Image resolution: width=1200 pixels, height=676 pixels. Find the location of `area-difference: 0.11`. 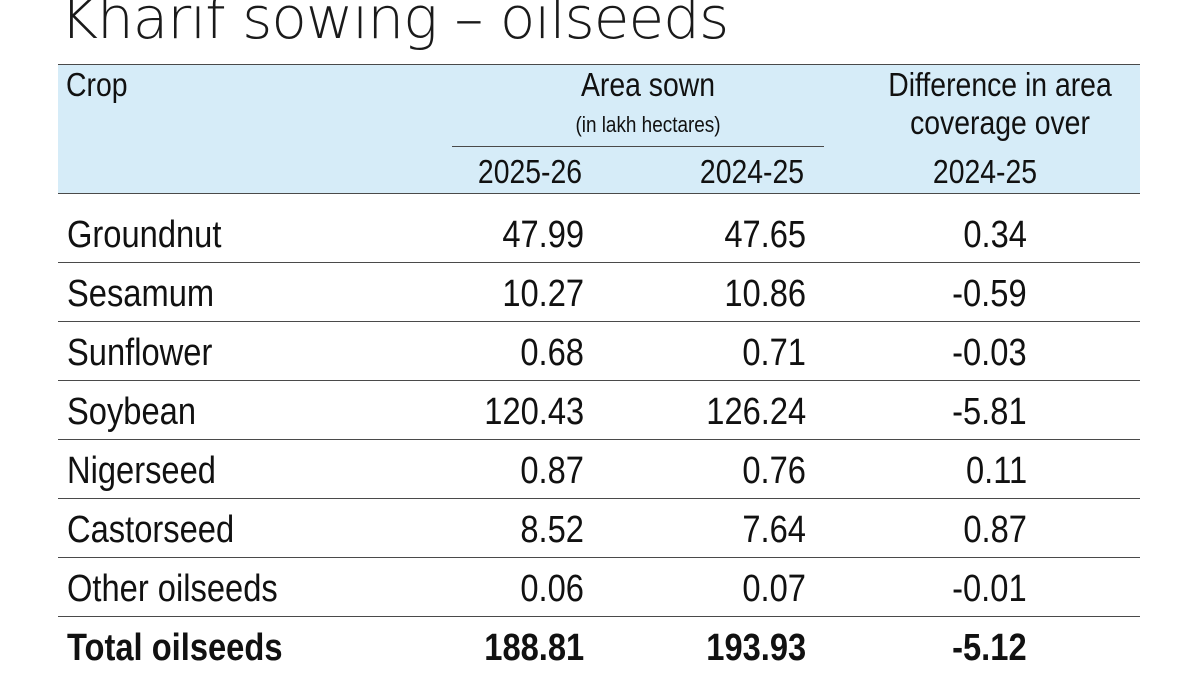

area-difference: 0.11 is located at coordinates (996, 471).